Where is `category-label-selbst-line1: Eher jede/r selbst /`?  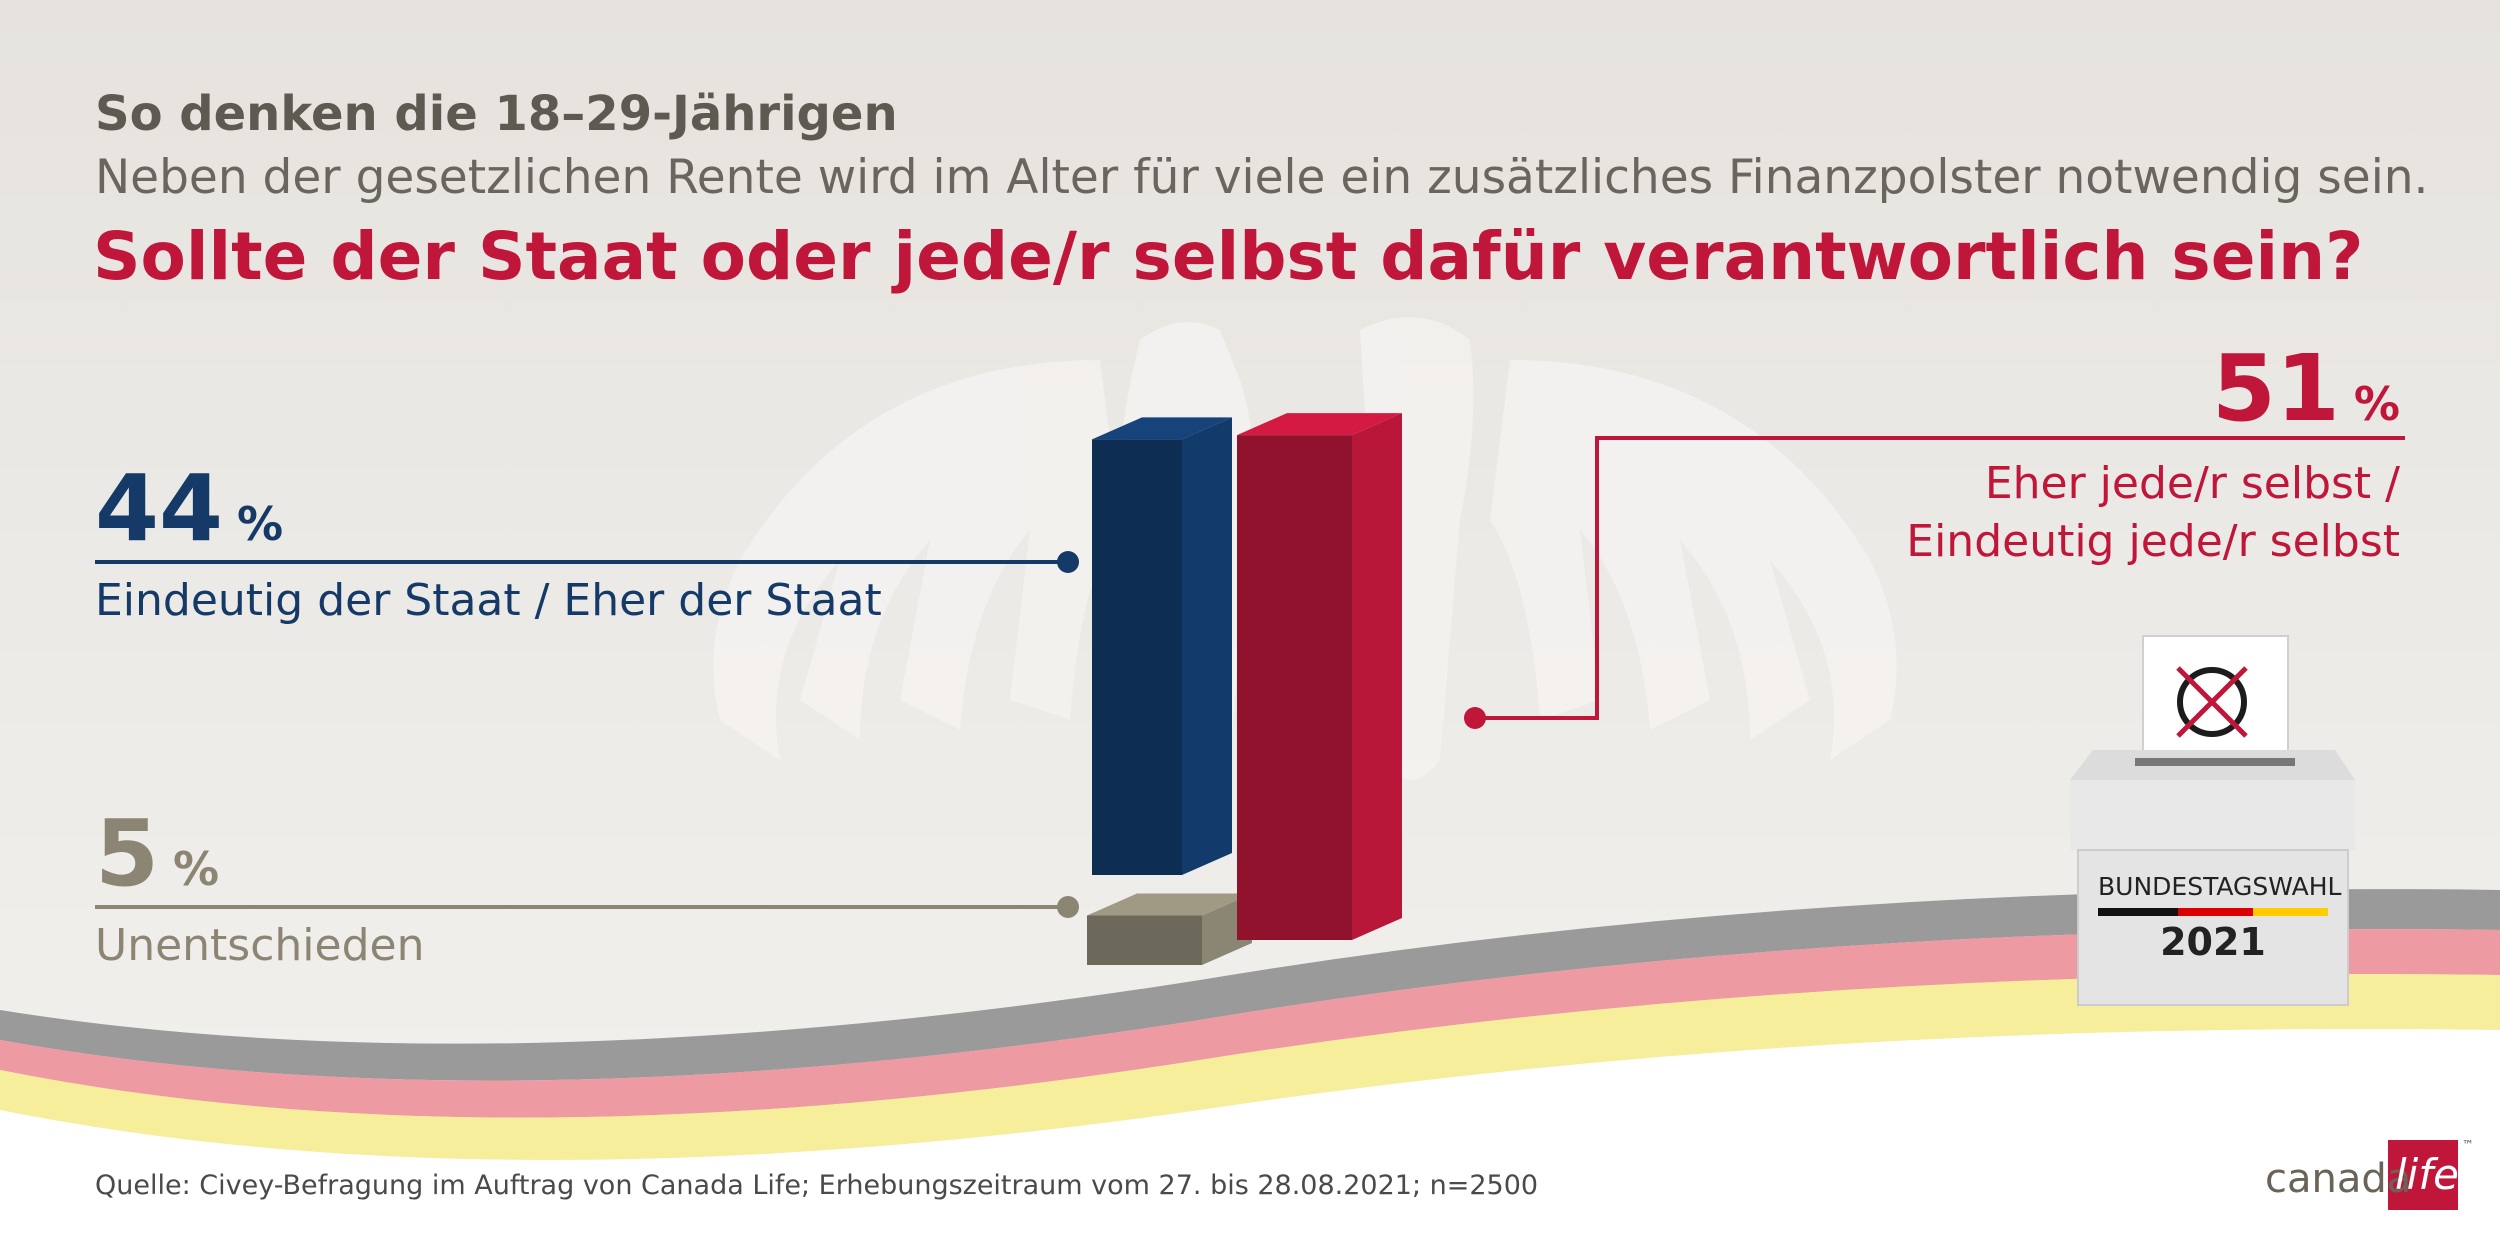 category-label-selbst-line1: Eher jede/r selbst / is located at coordinates (2192, 483).